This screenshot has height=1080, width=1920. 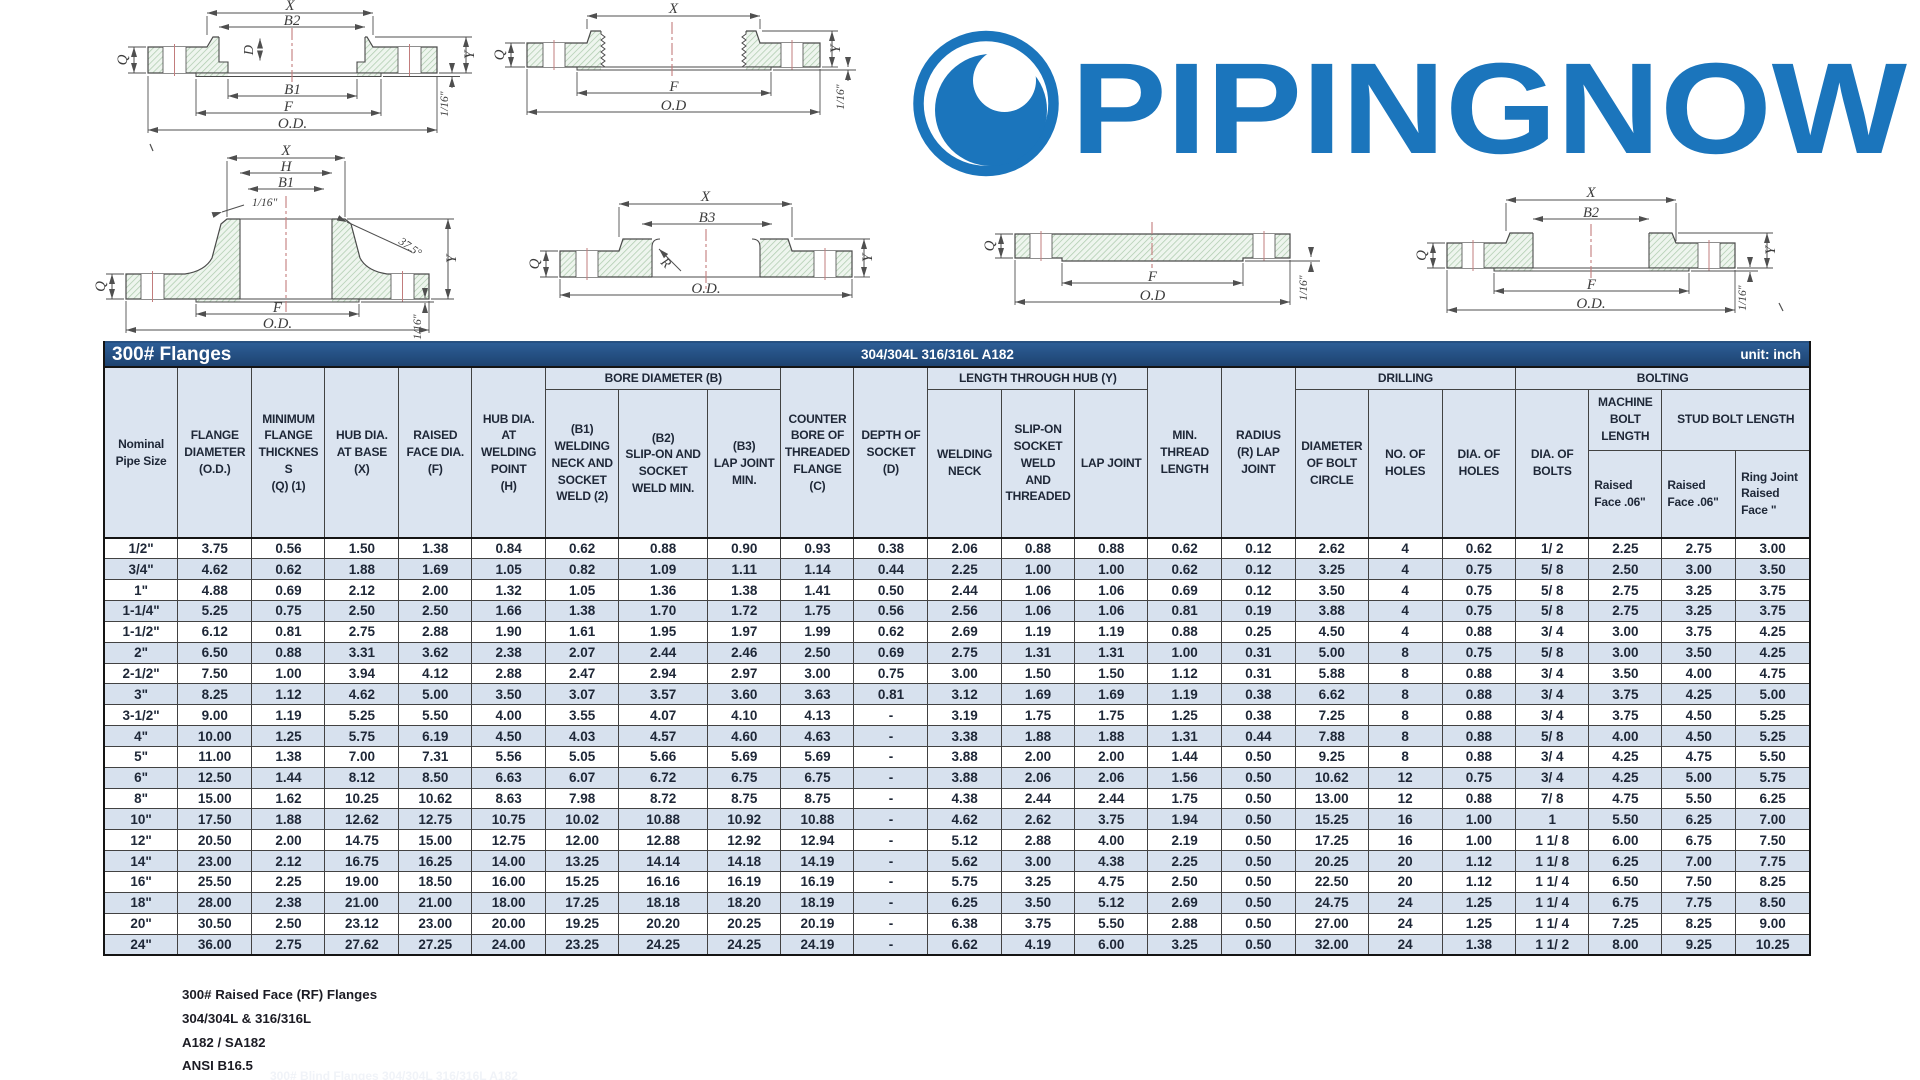 I want to click on svg-text: 37.5°, so click(x=409, y=247).